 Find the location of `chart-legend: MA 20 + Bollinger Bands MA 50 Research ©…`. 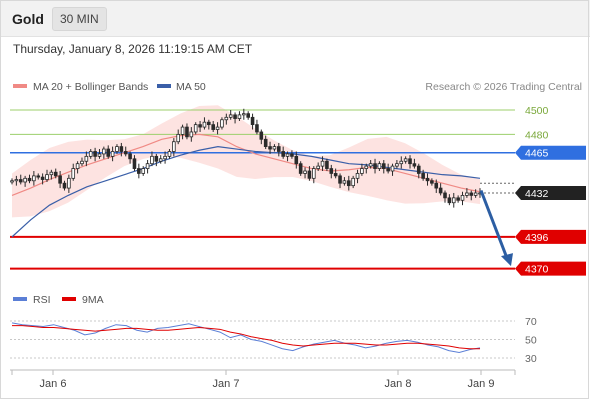

chart-legend: MA 20 + Bollinger Bands MA 50 Research ©… is located at coordinates (297, 87).